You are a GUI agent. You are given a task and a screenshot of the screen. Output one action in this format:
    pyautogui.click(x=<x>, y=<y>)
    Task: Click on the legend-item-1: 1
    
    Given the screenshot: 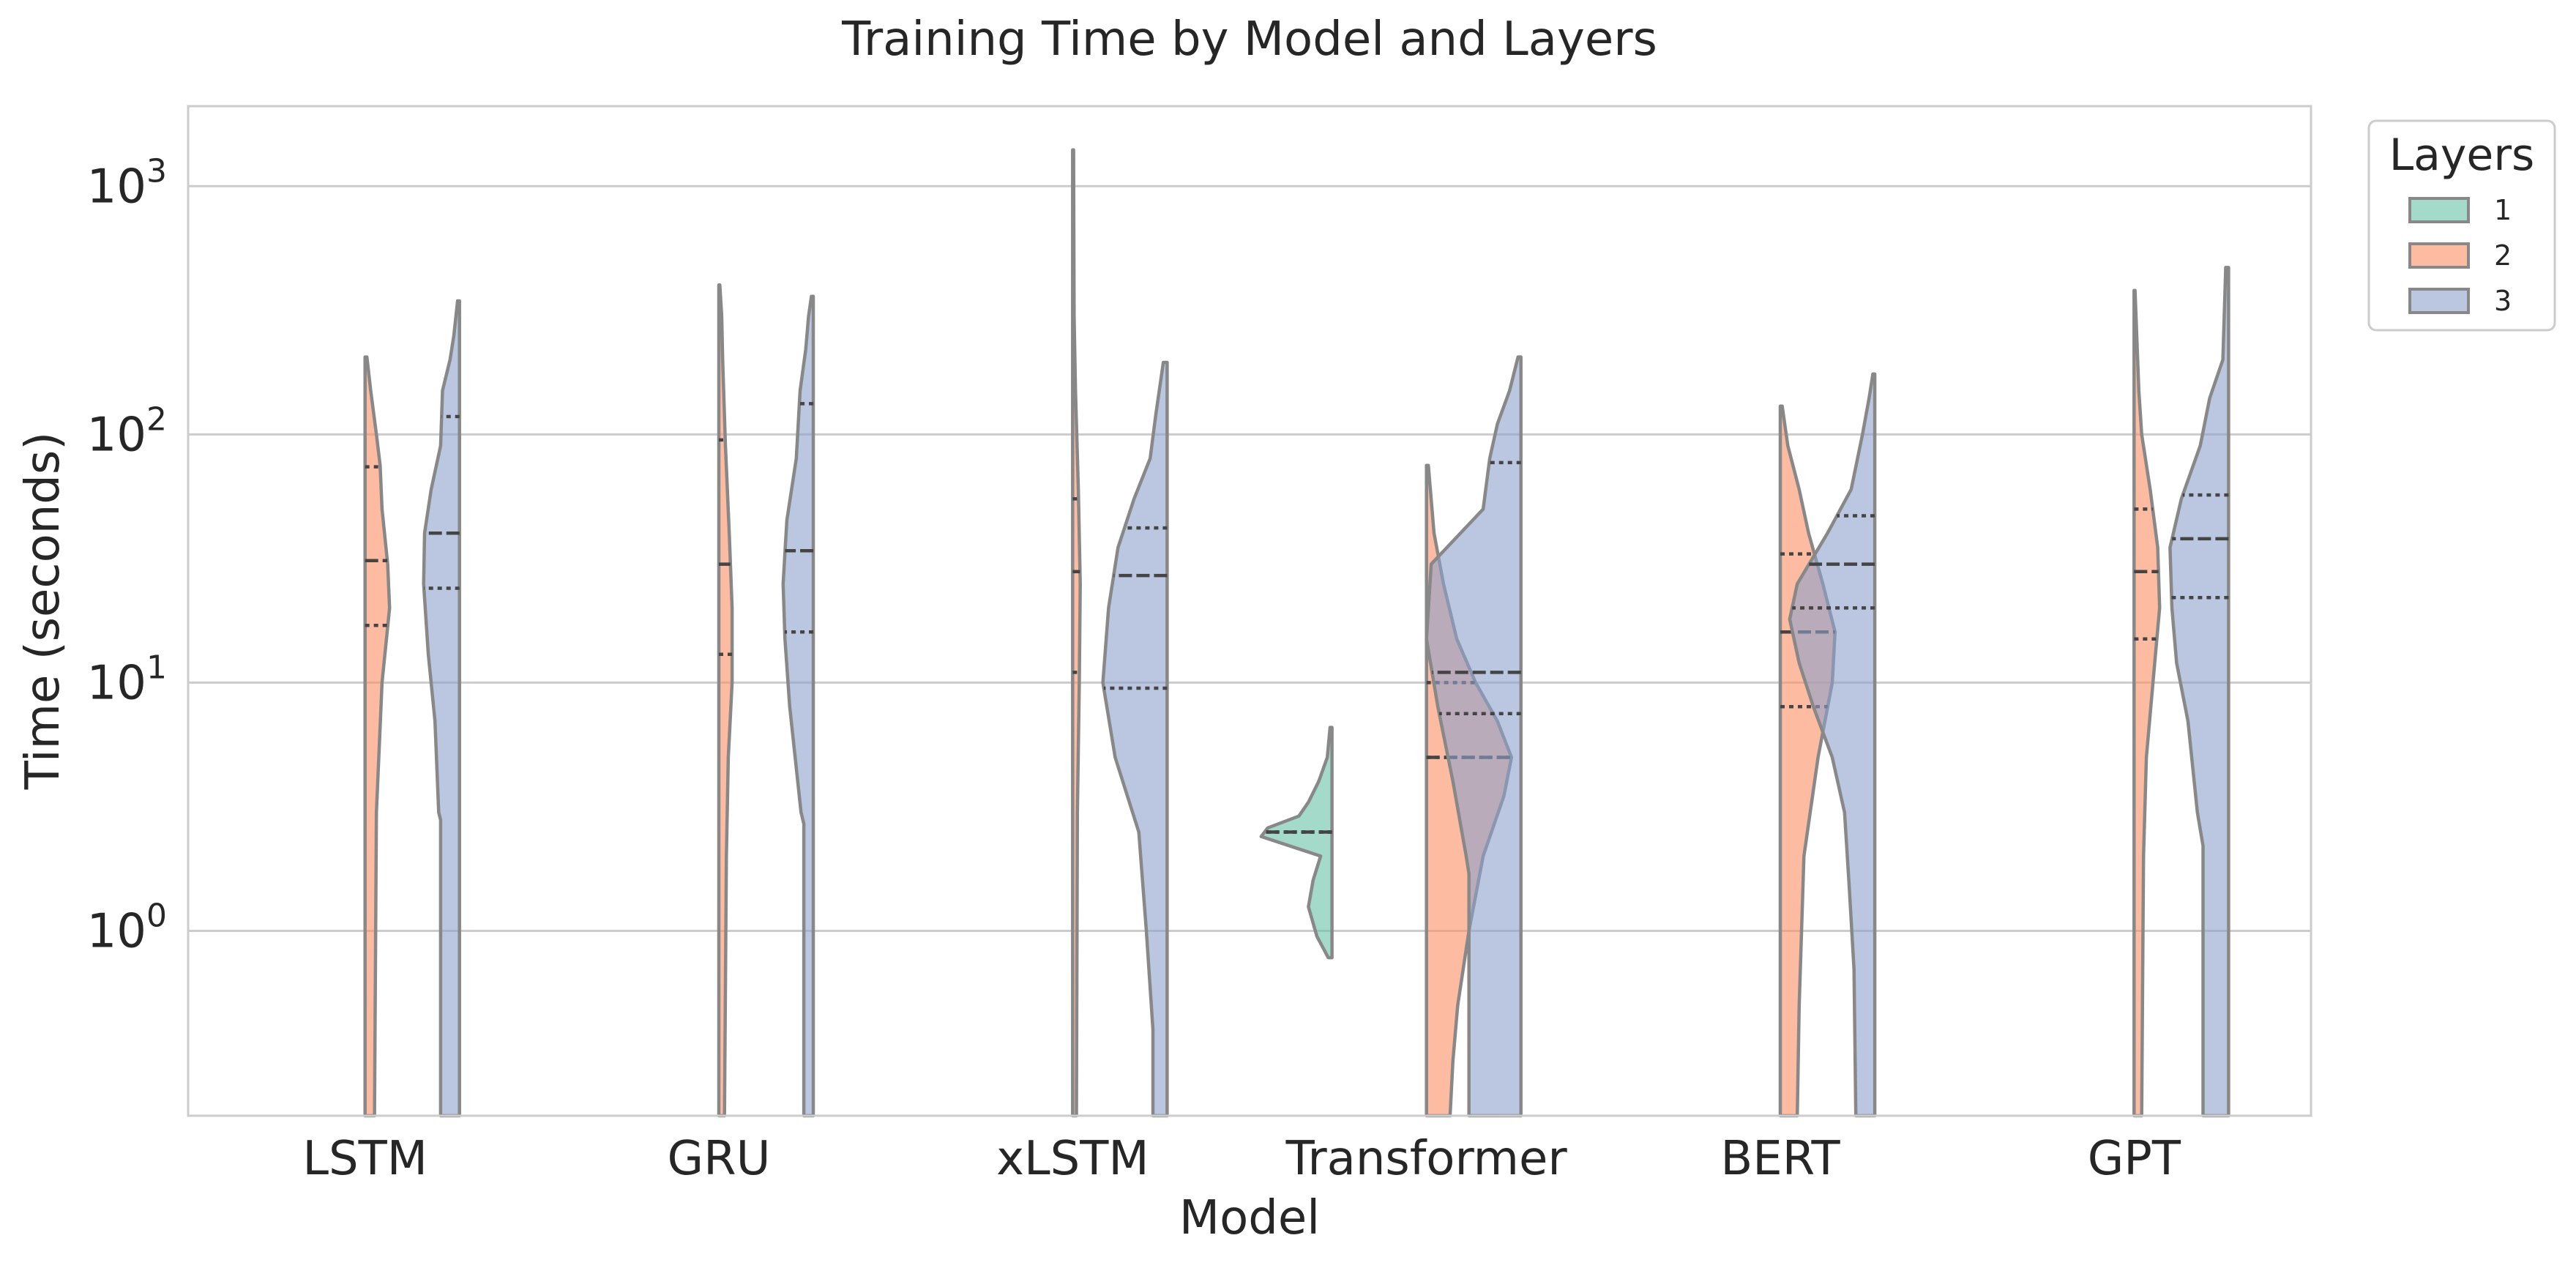 What is the action you would take?
    pyautogui.click(x=2460, y=210)
    